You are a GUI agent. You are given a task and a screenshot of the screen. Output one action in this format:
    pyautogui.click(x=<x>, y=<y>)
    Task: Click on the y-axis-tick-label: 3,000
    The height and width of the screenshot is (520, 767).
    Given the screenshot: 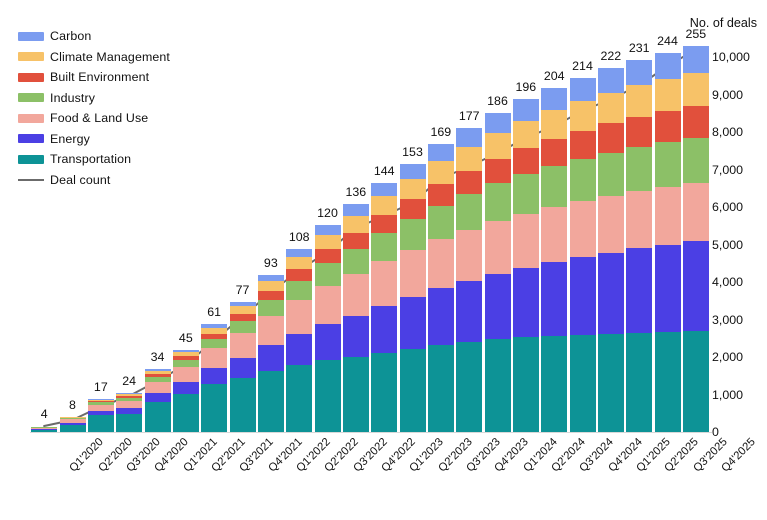 What is the action you would take?
    pyautogui.click(x=728, y=319)
    